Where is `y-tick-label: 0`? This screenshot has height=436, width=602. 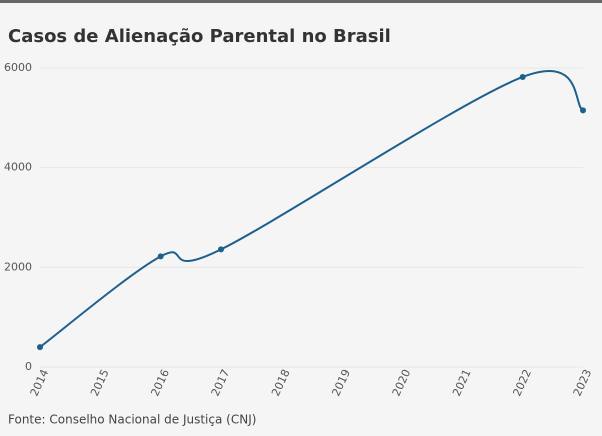 y-tick-label: 0 is located at coordinates (28, 366).